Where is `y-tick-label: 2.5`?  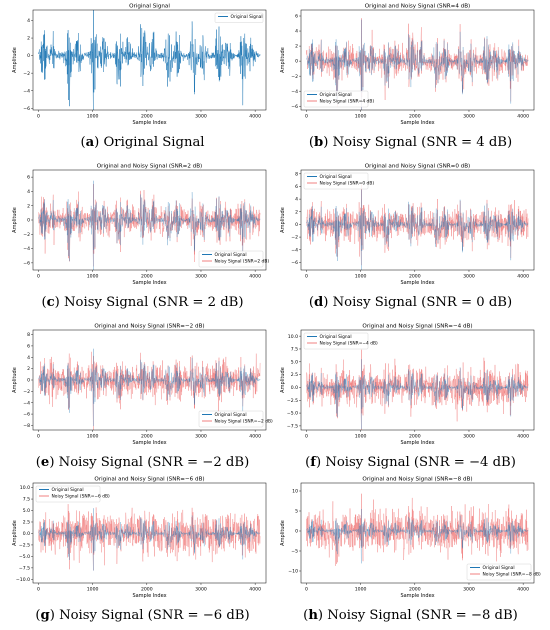 y-tick-label: 2.5 is located at coordinates (26, 523).